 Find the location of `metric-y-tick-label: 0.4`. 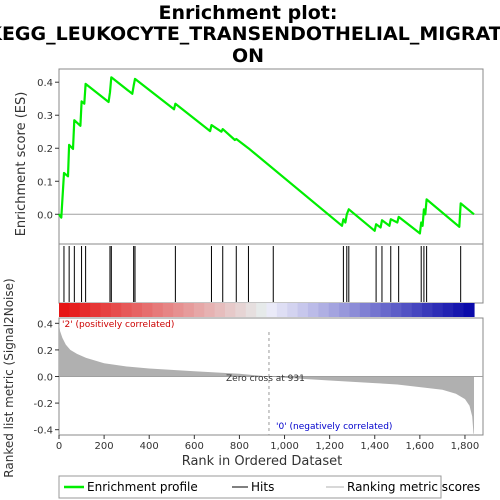

metric-y-tick-label: 0.4 is located at coordinates (45, 324).